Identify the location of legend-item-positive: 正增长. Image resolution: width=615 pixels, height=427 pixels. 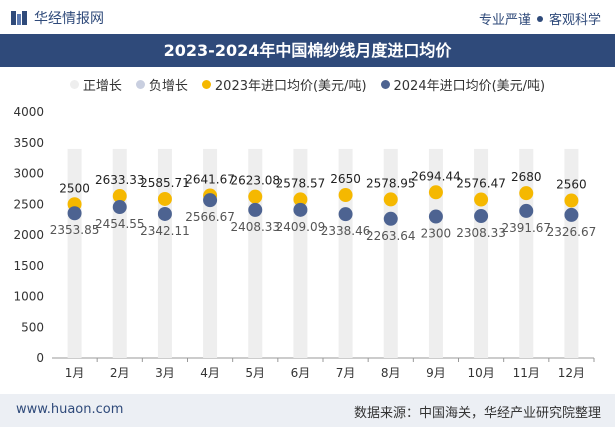
(95, 84).